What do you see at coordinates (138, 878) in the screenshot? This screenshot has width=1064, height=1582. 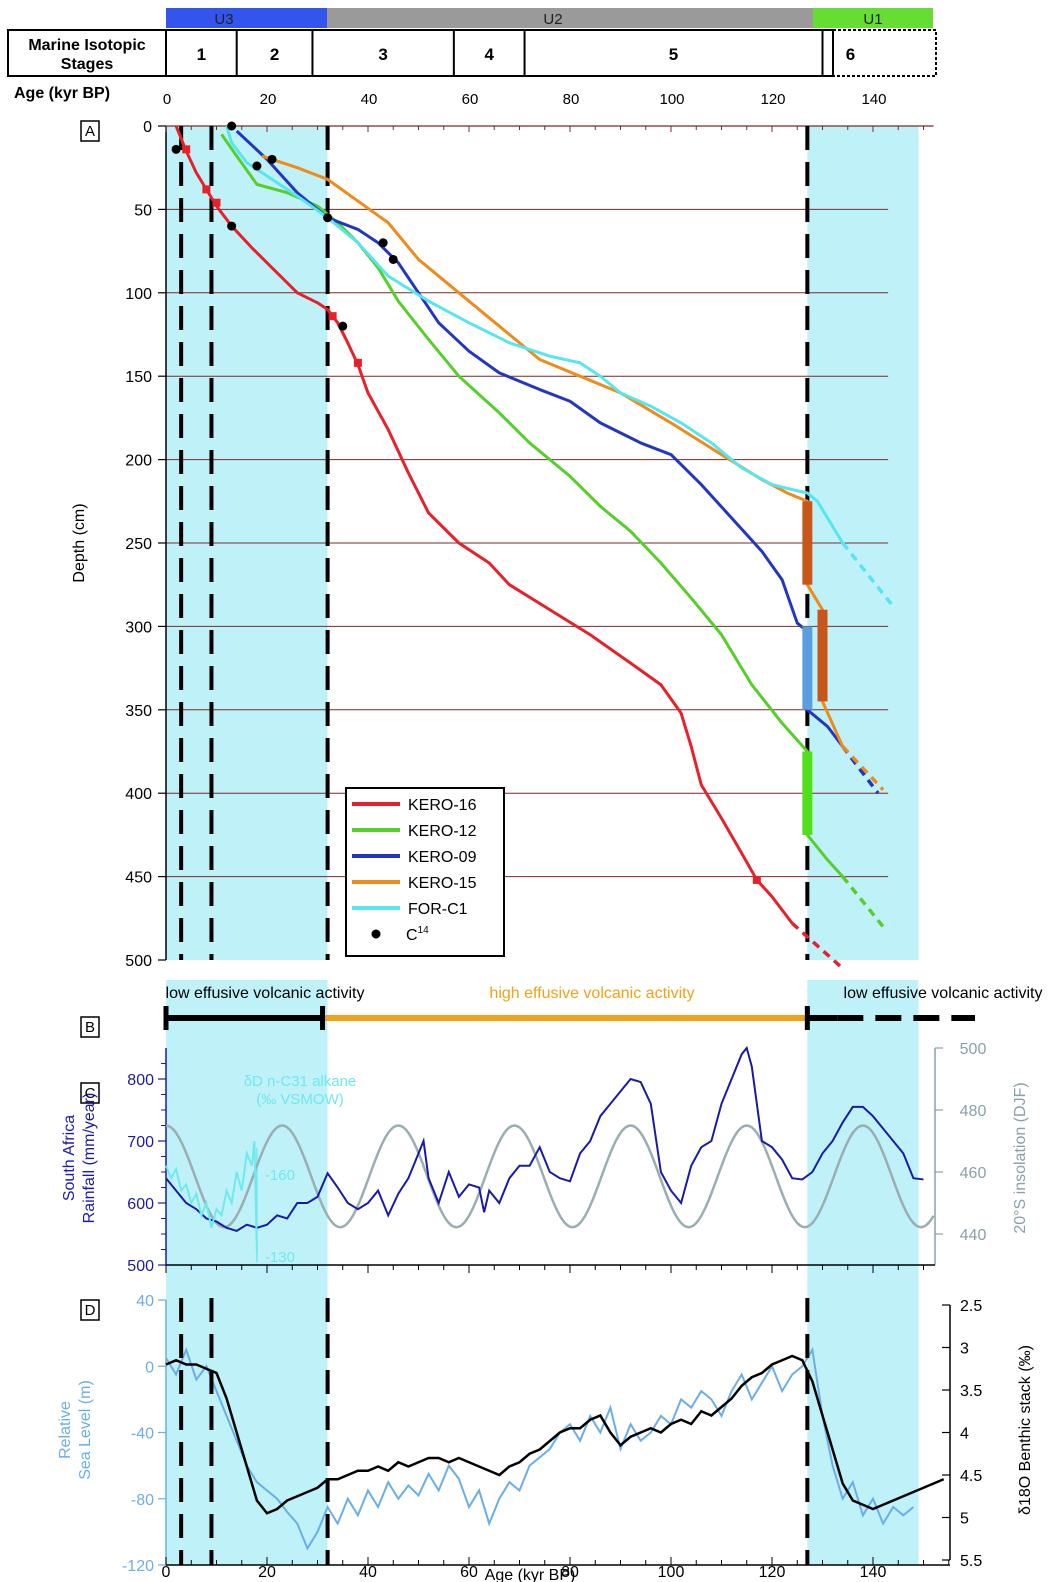 I see `a-y-tick-label: 450` at bounding box center [138, 878].